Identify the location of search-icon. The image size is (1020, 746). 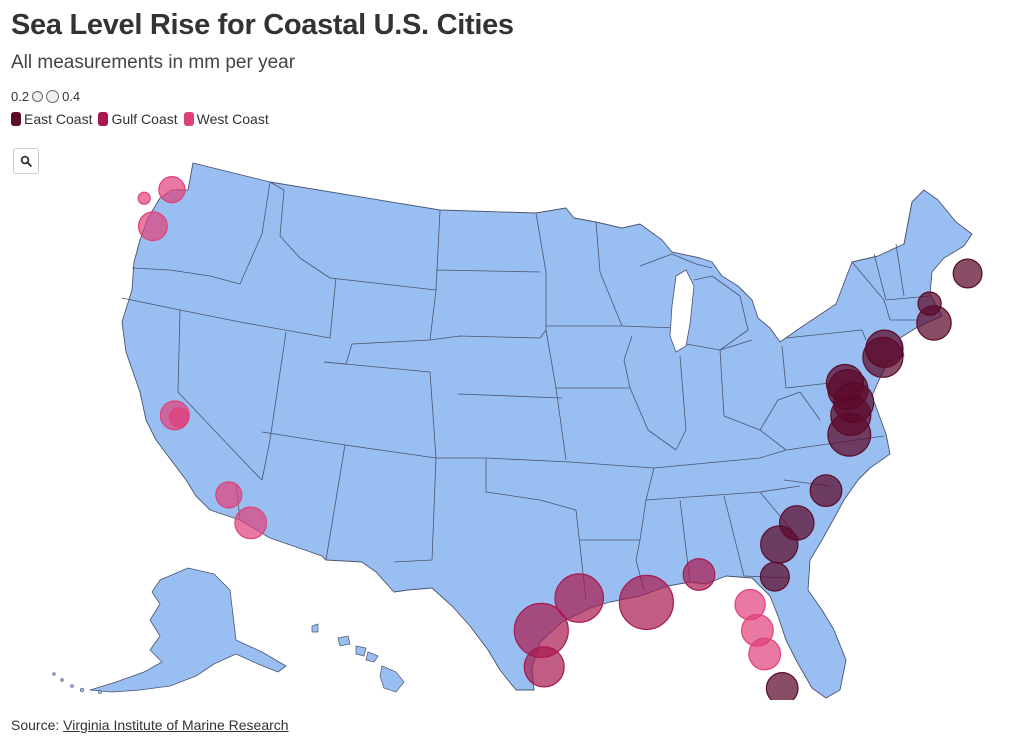
(26, 161).